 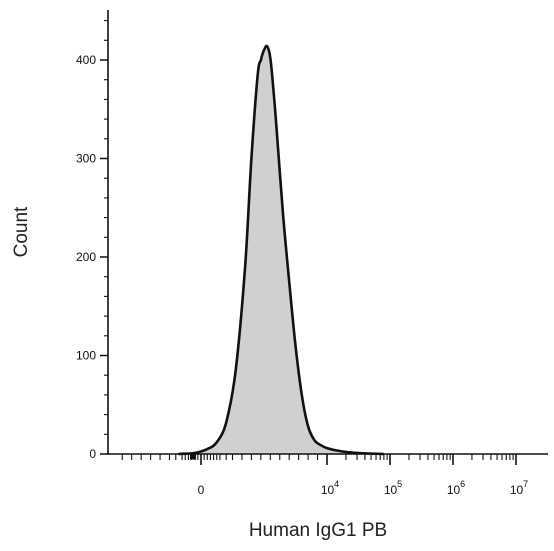 What do you see at coordinates (201, 490) in the screenshot?
I see `x-tick-label: 0` at bounding box center [201, 490].